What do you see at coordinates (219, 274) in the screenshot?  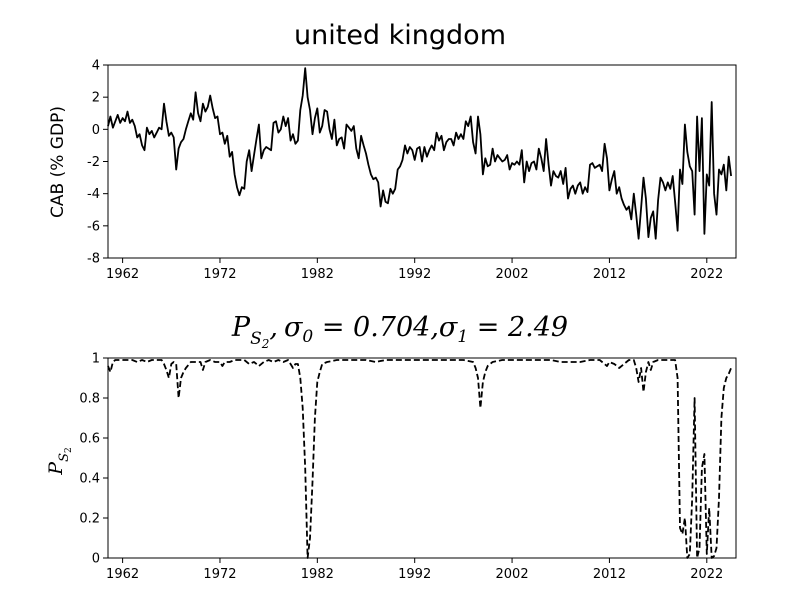 I see `top-x-tick-label: 1972` at bounding box center [219, 274].